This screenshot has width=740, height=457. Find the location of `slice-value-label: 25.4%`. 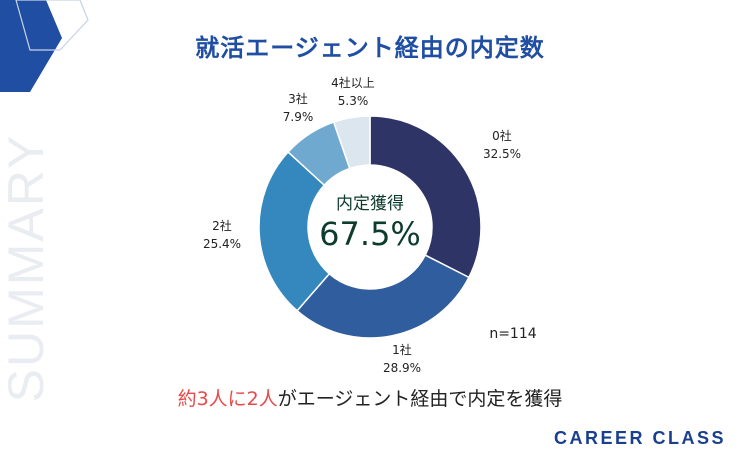

slice-value-label: 25.4% is located at coordinates (222, 244).